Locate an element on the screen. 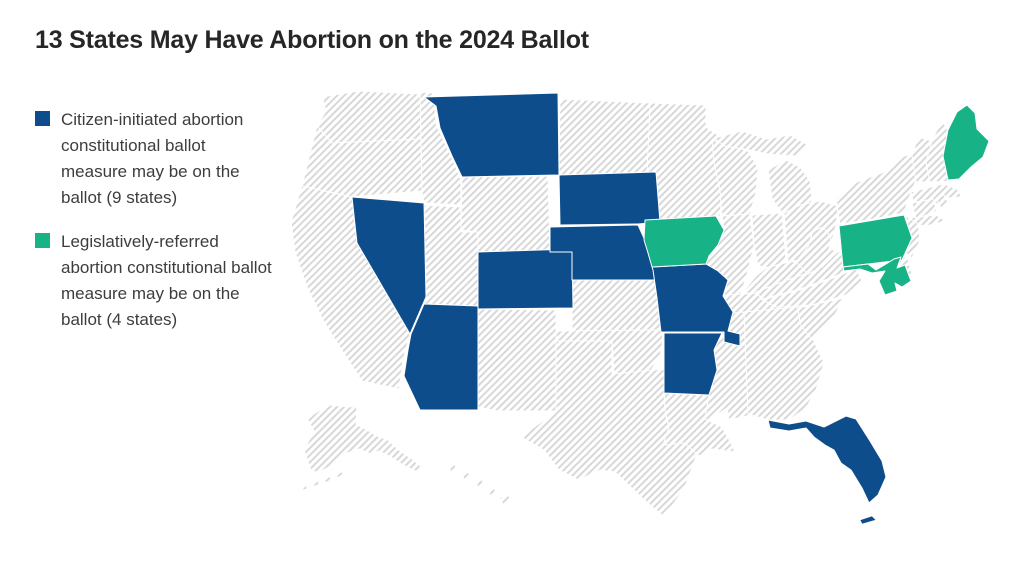  state-massachusetts is located at coordinates (936, 194).